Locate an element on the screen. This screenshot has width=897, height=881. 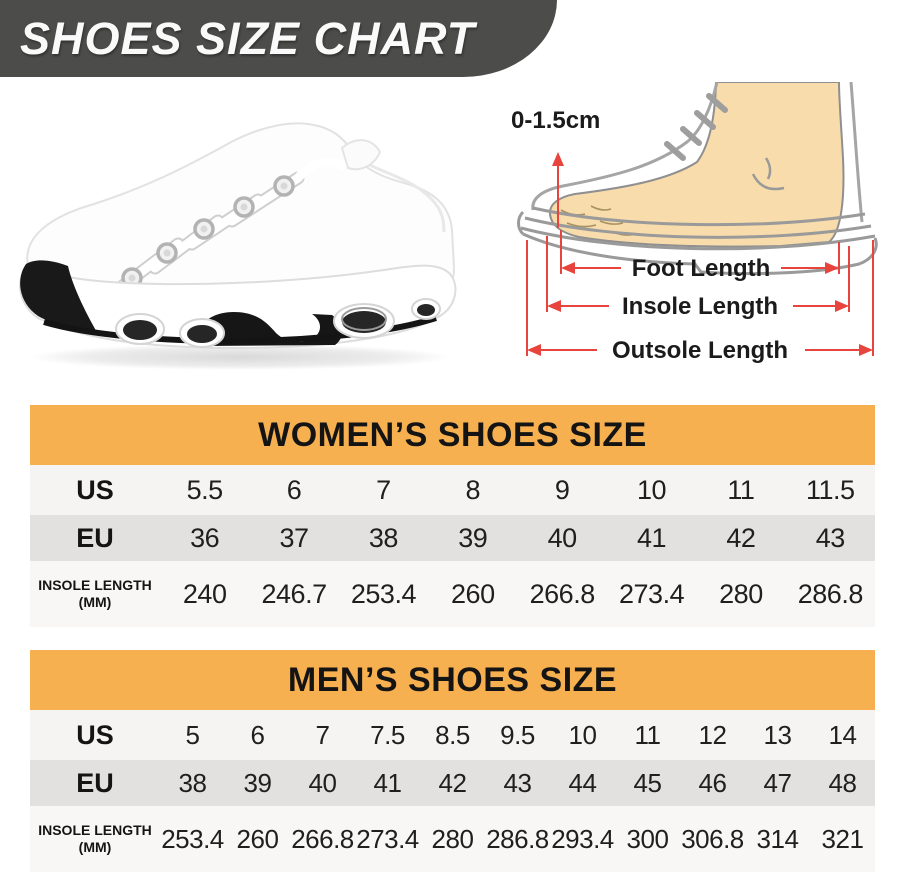
header-banner: SHOES SIZE CHART is located at coordinates (278, 38).